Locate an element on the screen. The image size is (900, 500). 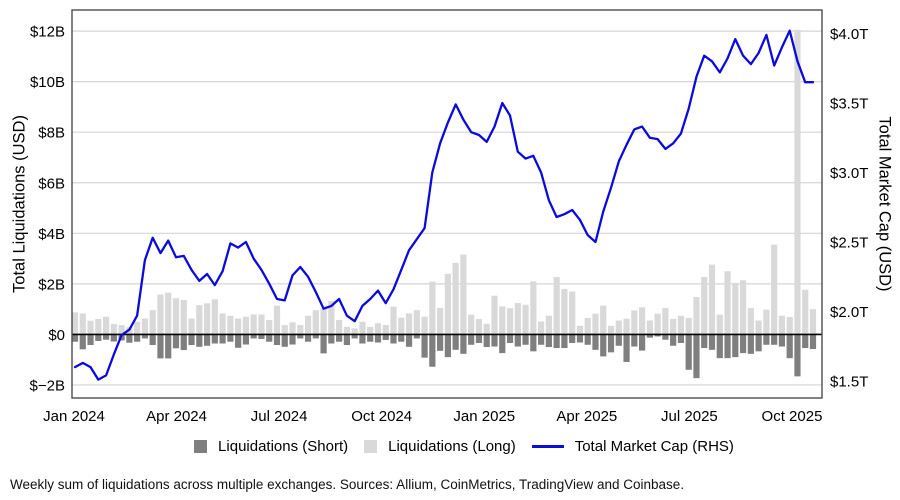
x-tick-label: Apr 2024 is located at coordinates (176, 416).